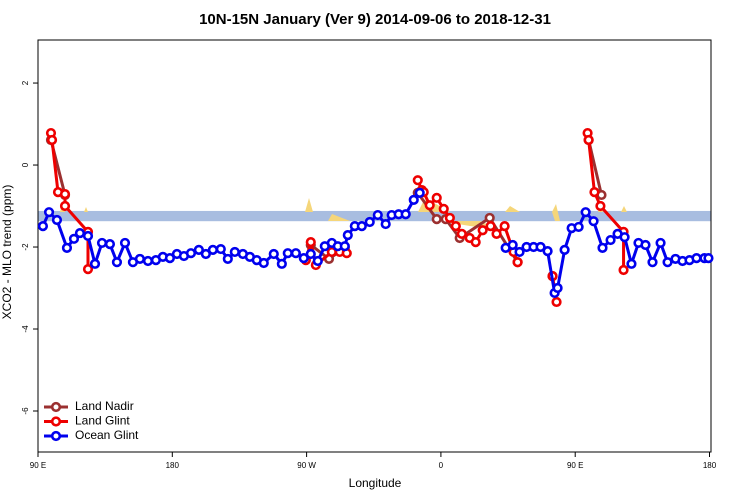 This screenshot has width=750, height=500. What do you see at coordinates (7, 252) in the screenshot?
I see `y-axis-label: XCO2 - MLO trend (ppm)` at bounding box center [7, 252].